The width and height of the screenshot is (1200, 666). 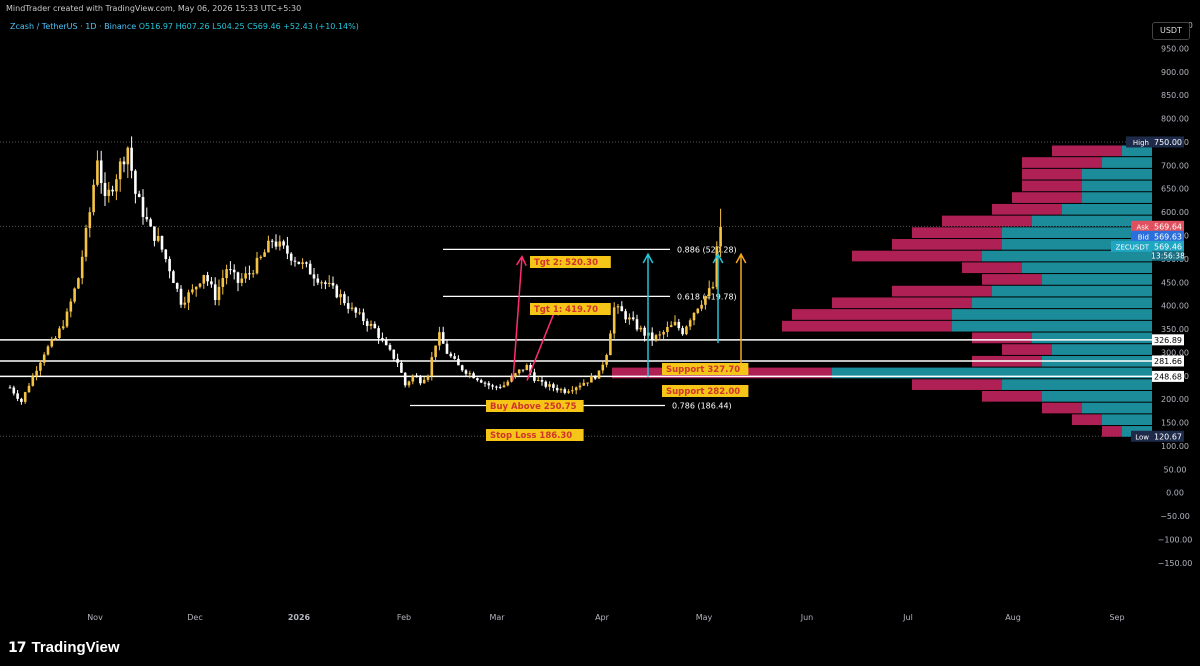 I want to click on price-tag-value: 750.00, so click(x=1168, y=142).